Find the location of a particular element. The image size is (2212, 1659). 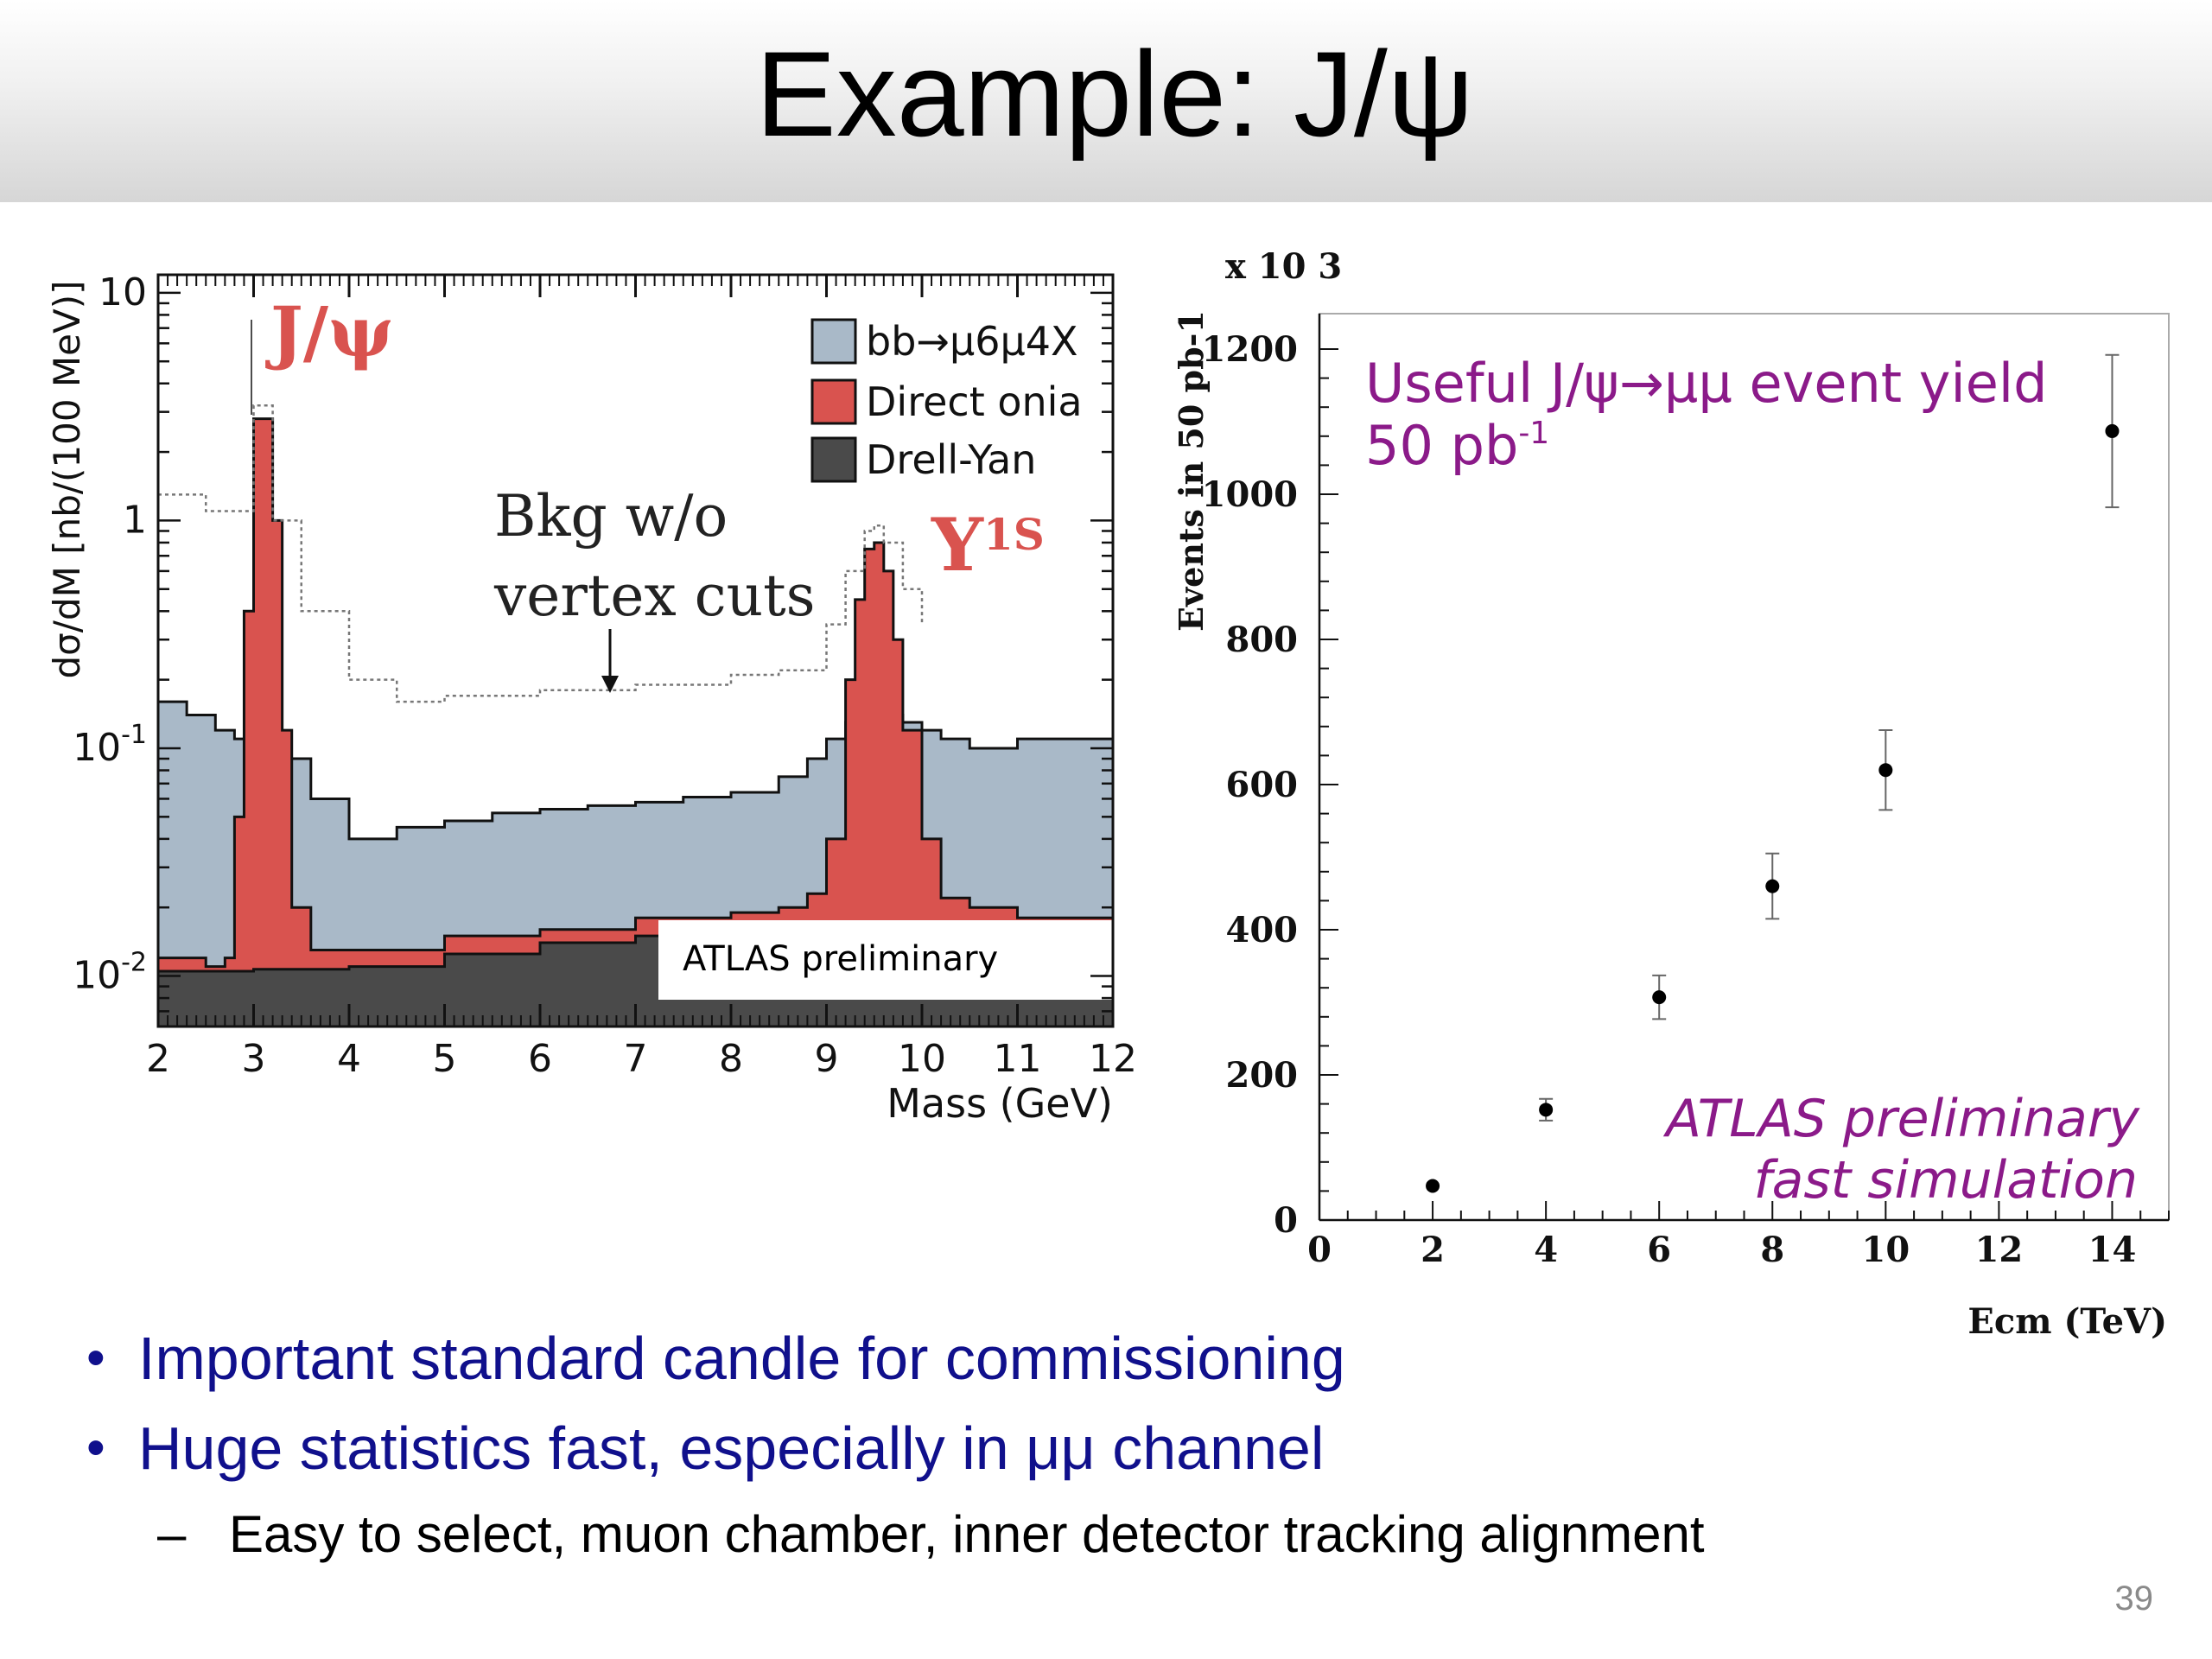

right-y-tick-label: 800 is located at coordinates (1262, 640).